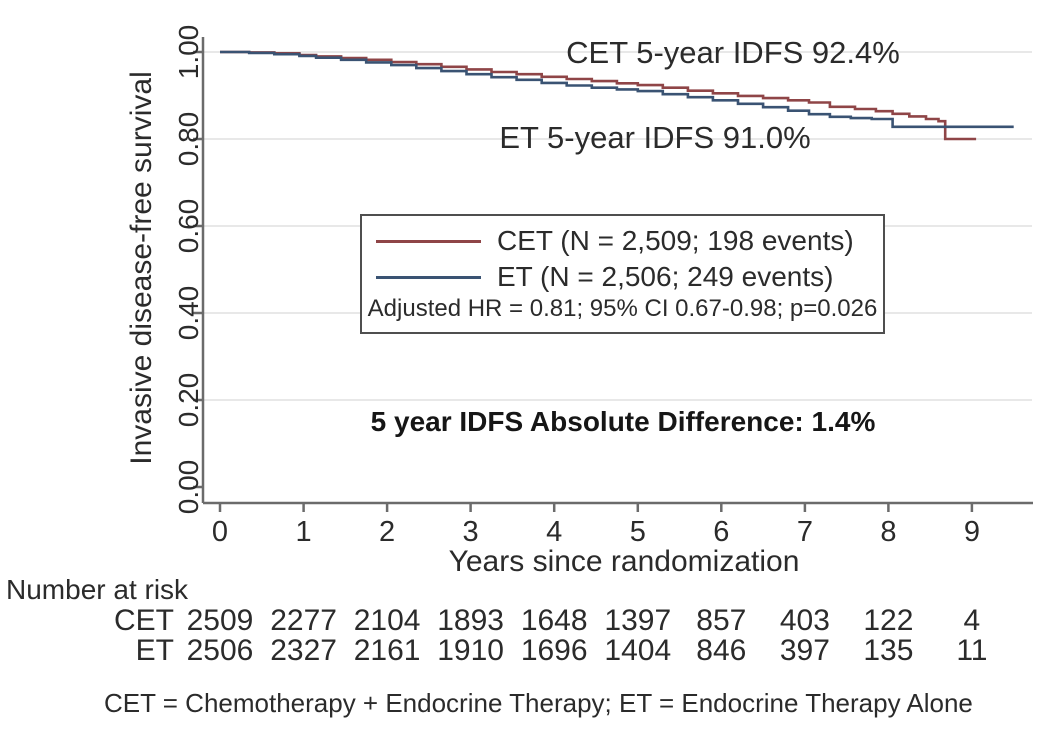 The height and width of the screenshot is (730, 1042). Describe the element at coordinates (220, 532) in the screenshot. I see `x-tick-label: 0` at that location.